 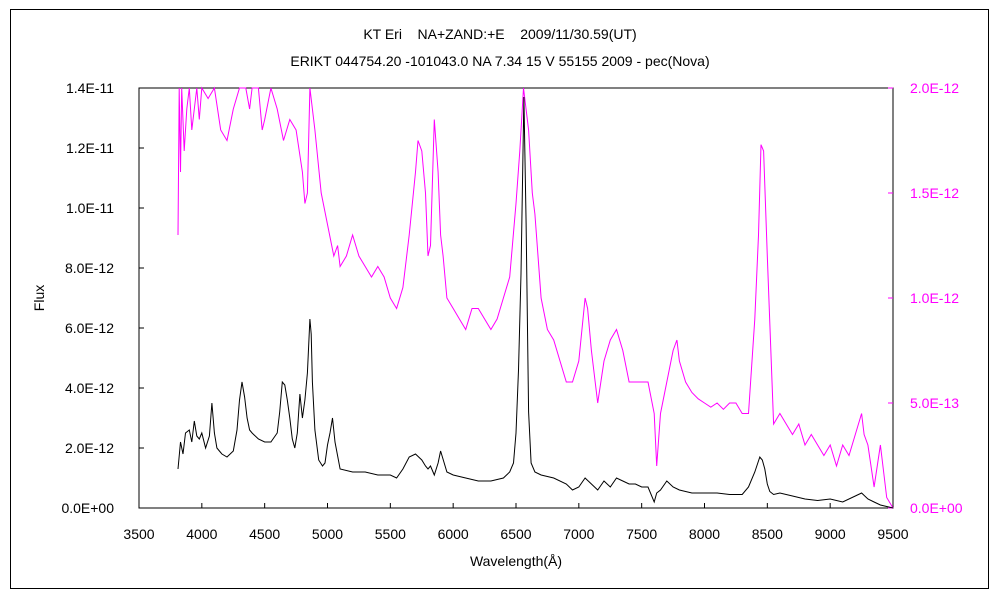 What do you see at coordinates (90, 208) in the screenshot?
I see `y-tick-label: 1.0E-11` at bounding box center [90, 208].